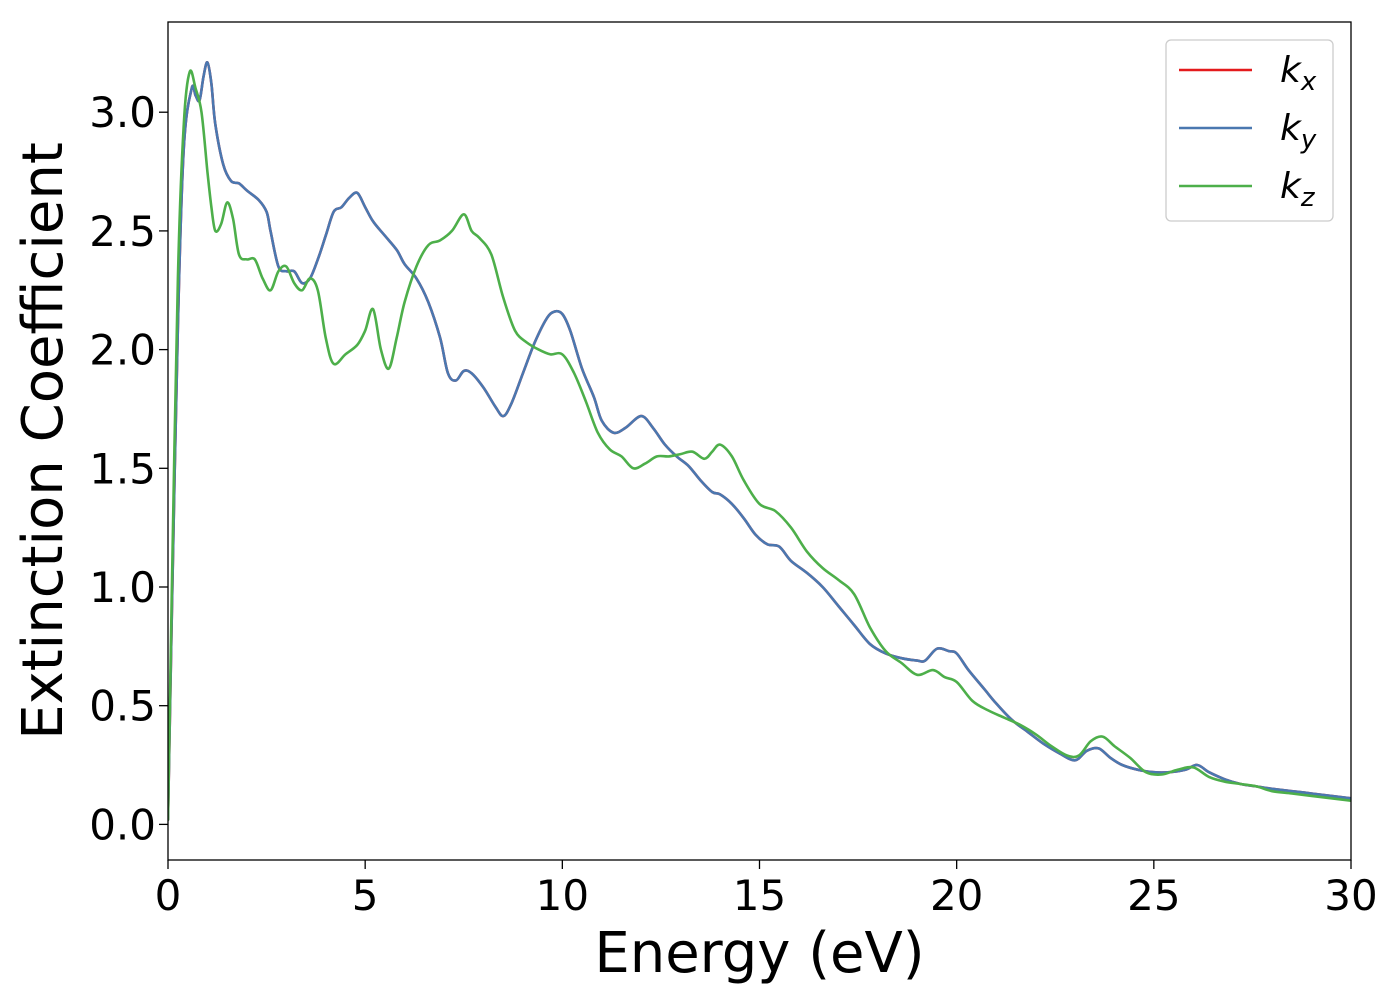  Describe the element at coordinates (168, 895) in the screenshot. I see `x-tick-label: 0` at that location.